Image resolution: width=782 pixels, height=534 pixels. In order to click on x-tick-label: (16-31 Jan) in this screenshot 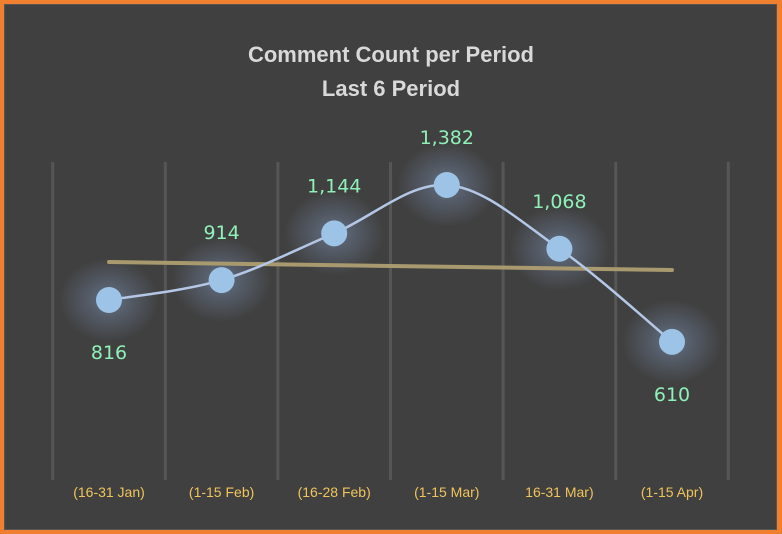, I will do `click(109, 492)`.